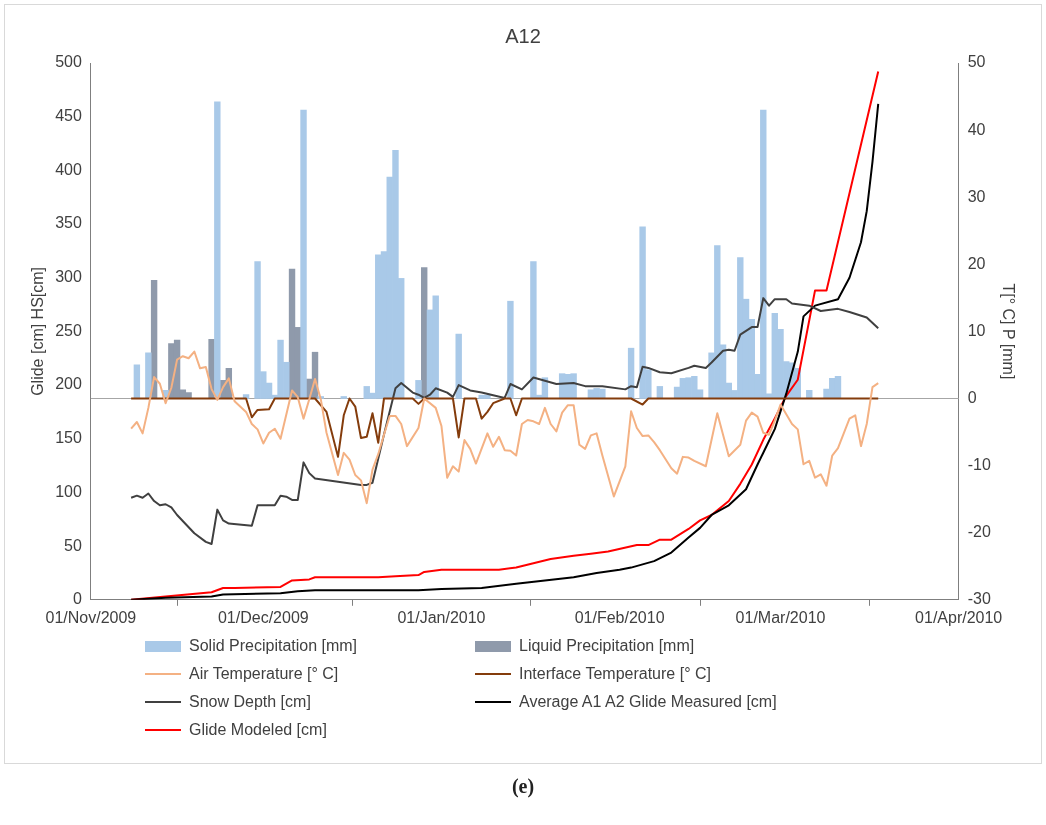  What do you see at coordinates (73, 545) in the screenshot?
I see `y-tick-label: 50` at bounding box center [73, 545].